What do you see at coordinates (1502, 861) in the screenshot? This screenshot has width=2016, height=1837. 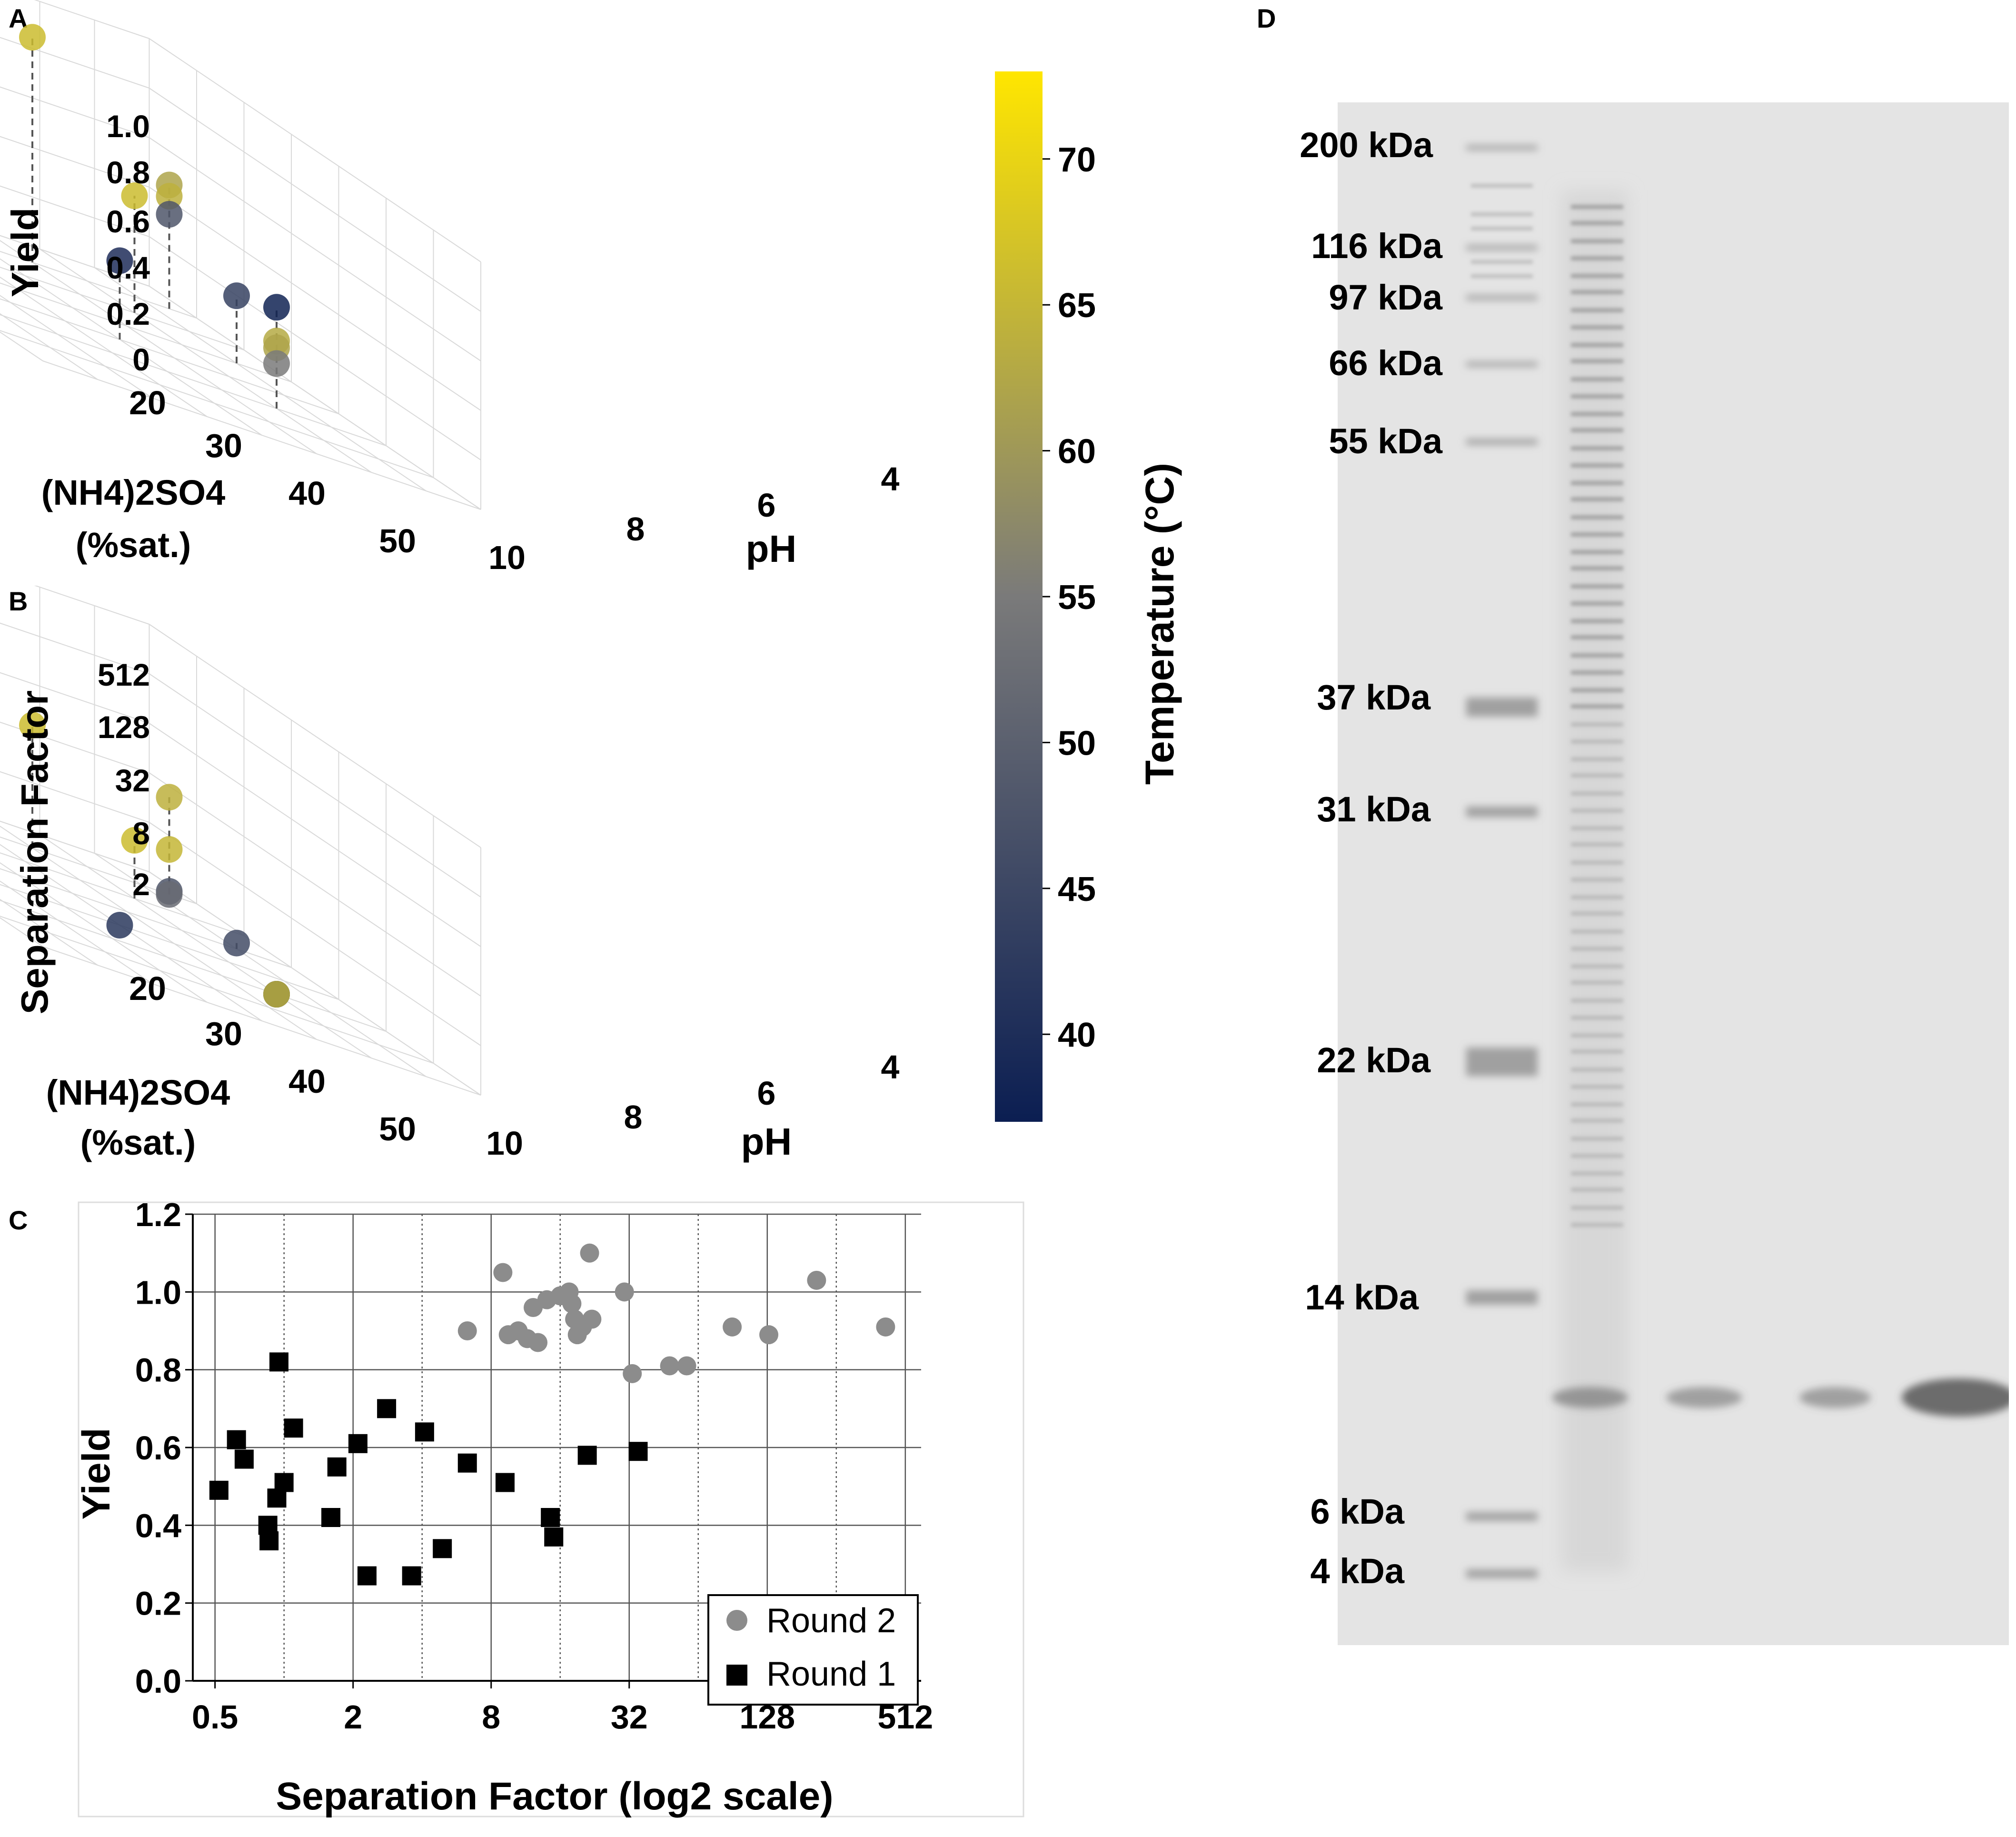 I see `gel-ladder-lane` at bounding box center [1502, 861].